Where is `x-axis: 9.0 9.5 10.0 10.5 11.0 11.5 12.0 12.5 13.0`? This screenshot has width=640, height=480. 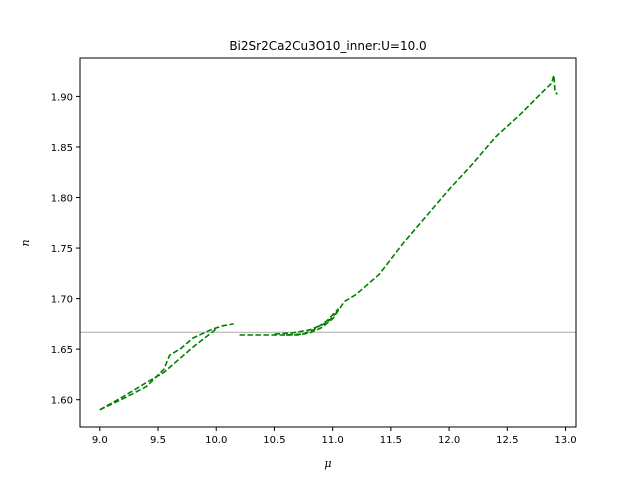 x-axis: 9.0 9.5 10.0 10.5 11.0 11.5 12.0 12.5 13.0 is located at coordinates (334, 436).